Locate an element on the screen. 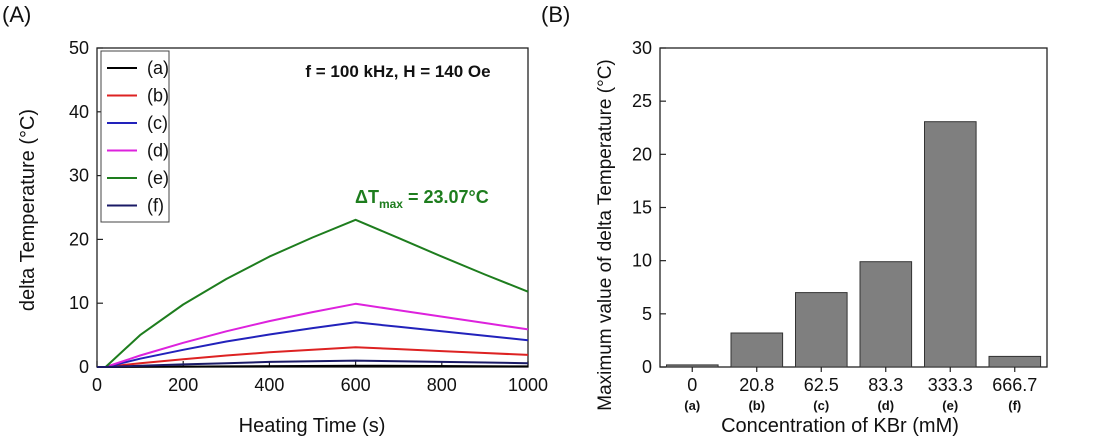  legend-label-2: (c) is located at coordinates (157, 123).